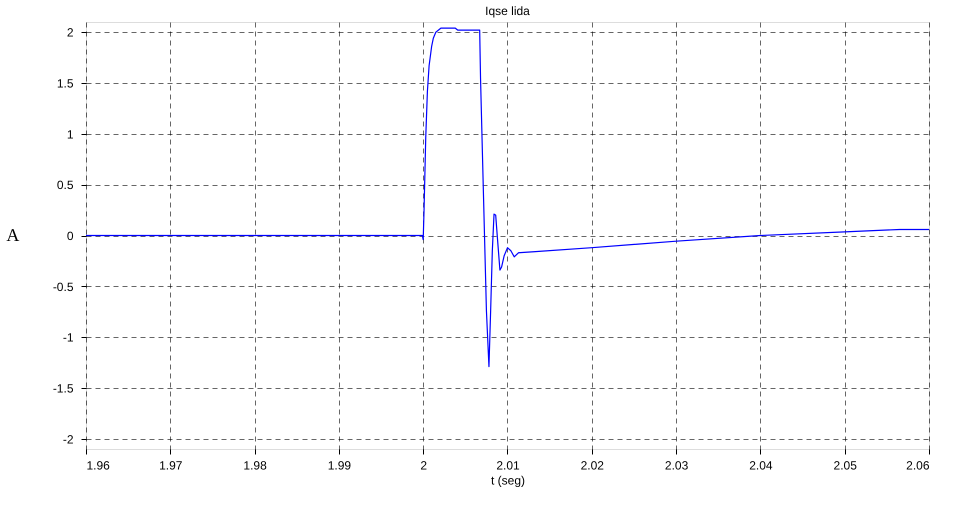 Image resolution: width=980 pixels, height=512 pixels. I want to click on x-tick-label: 1.98, so click(255, 465).